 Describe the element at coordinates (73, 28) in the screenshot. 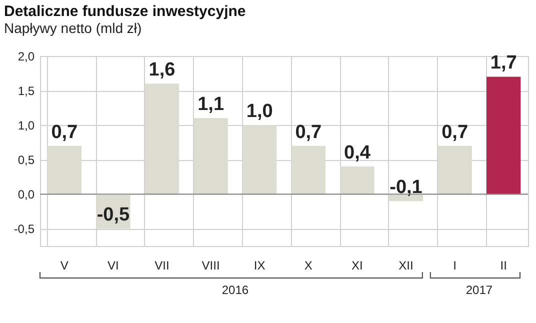

I see `chart-subtitle: Napływy netto (mld zł)` at that location.